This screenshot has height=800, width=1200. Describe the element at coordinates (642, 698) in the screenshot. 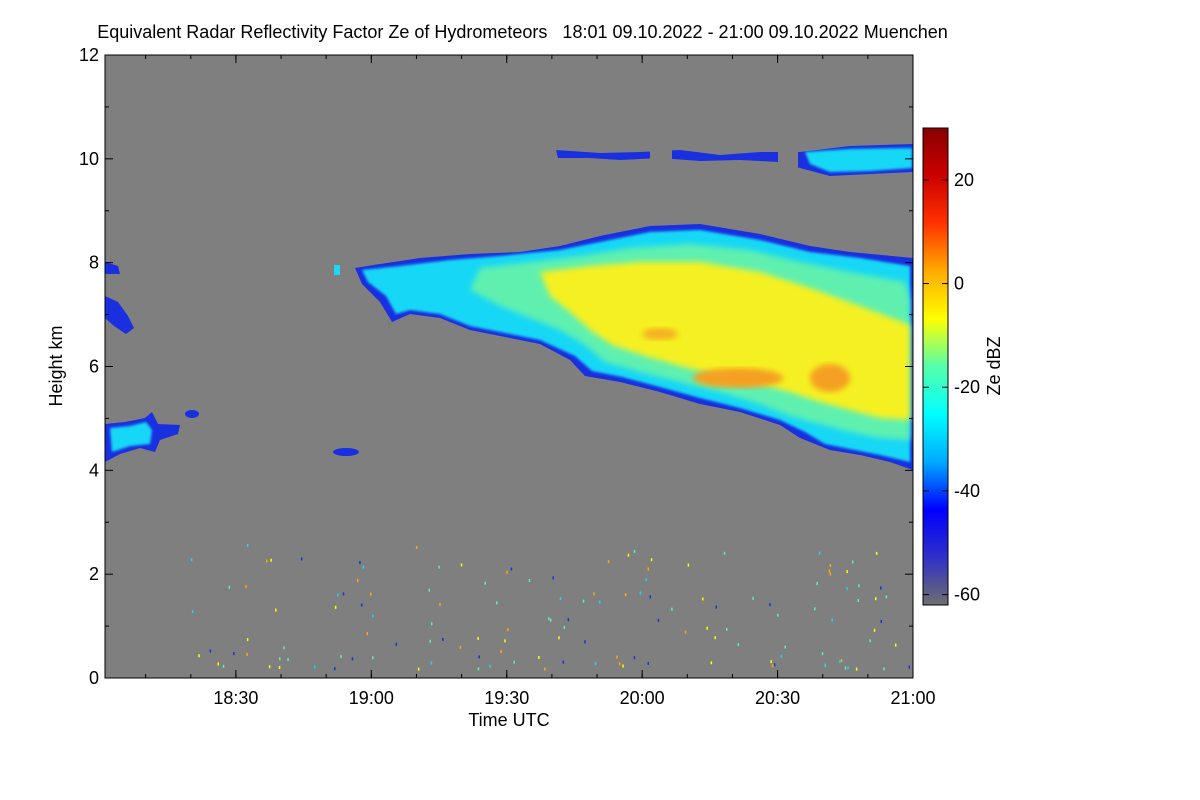

I see `x-tick-label: 20:00` at that location.